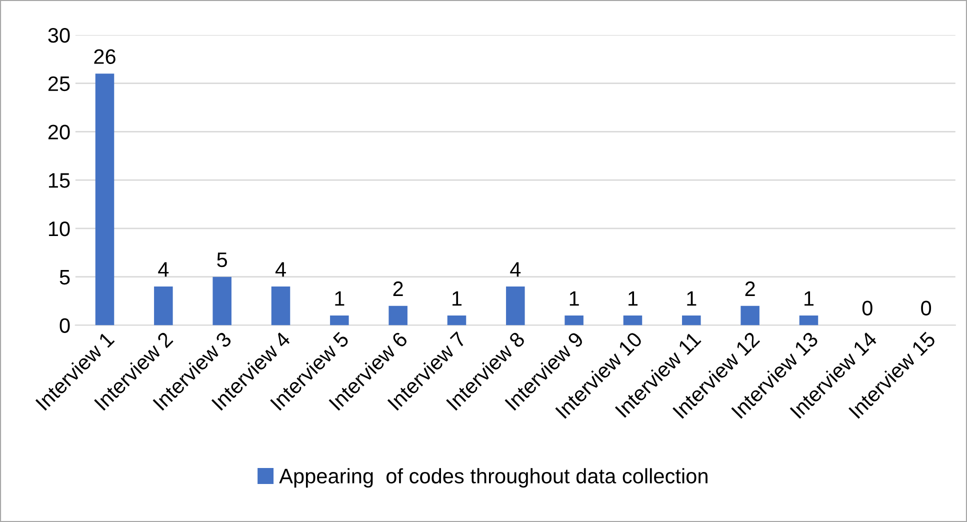  Describe the element at coordinates (59, 35) in the screenshot. I see `y-tick-label: 30` at that location.